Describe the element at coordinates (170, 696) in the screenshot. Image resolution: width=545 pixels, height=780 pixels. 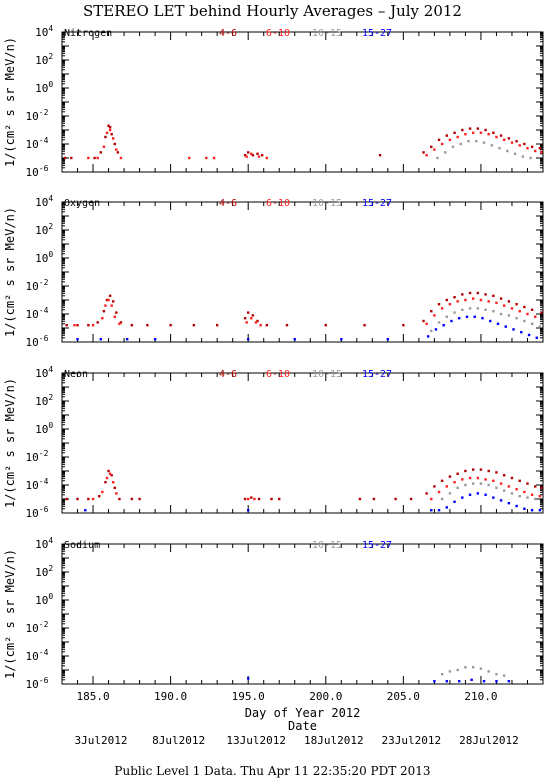
I see `x-tick-label: 190.0` at that location.